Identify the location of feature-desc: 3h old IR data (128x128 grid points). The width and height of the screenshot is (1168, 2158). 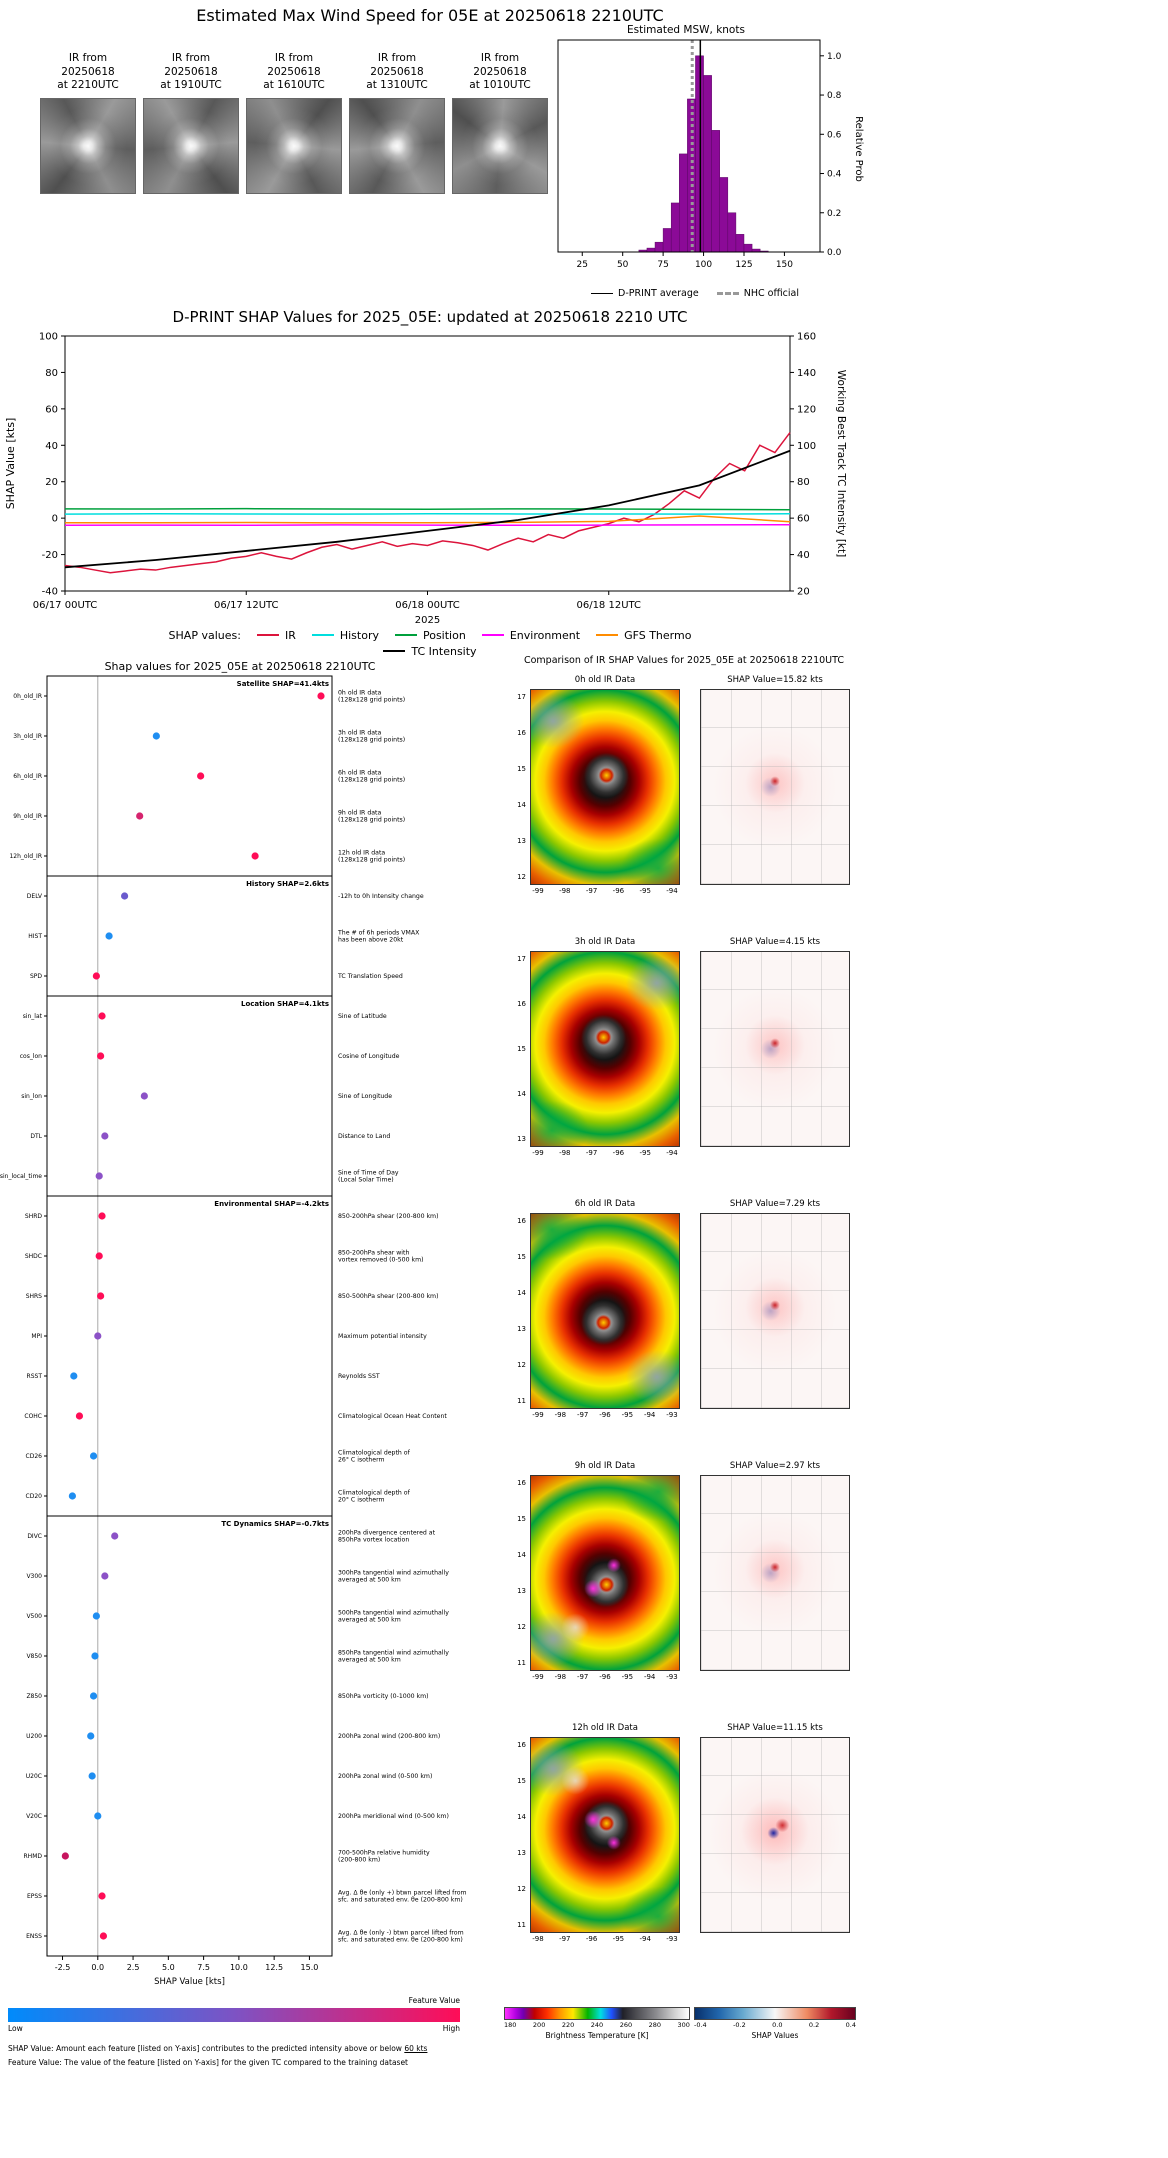
(371, 737).